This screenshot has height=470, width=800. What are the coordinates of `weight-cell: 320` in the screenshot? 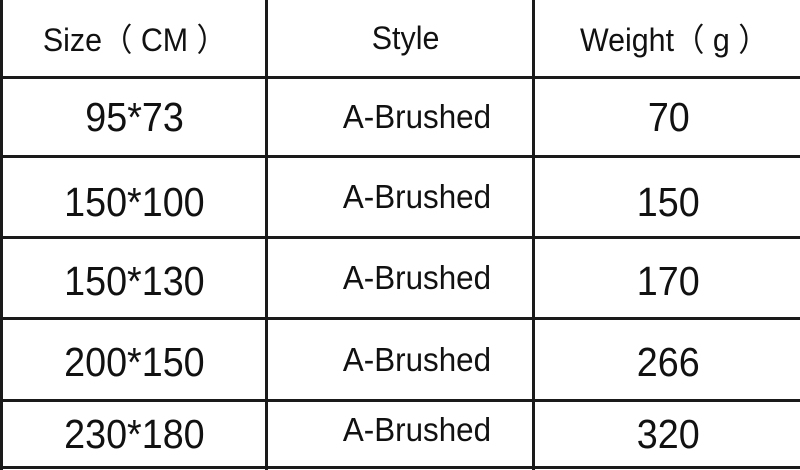 It's located at (668, 433).